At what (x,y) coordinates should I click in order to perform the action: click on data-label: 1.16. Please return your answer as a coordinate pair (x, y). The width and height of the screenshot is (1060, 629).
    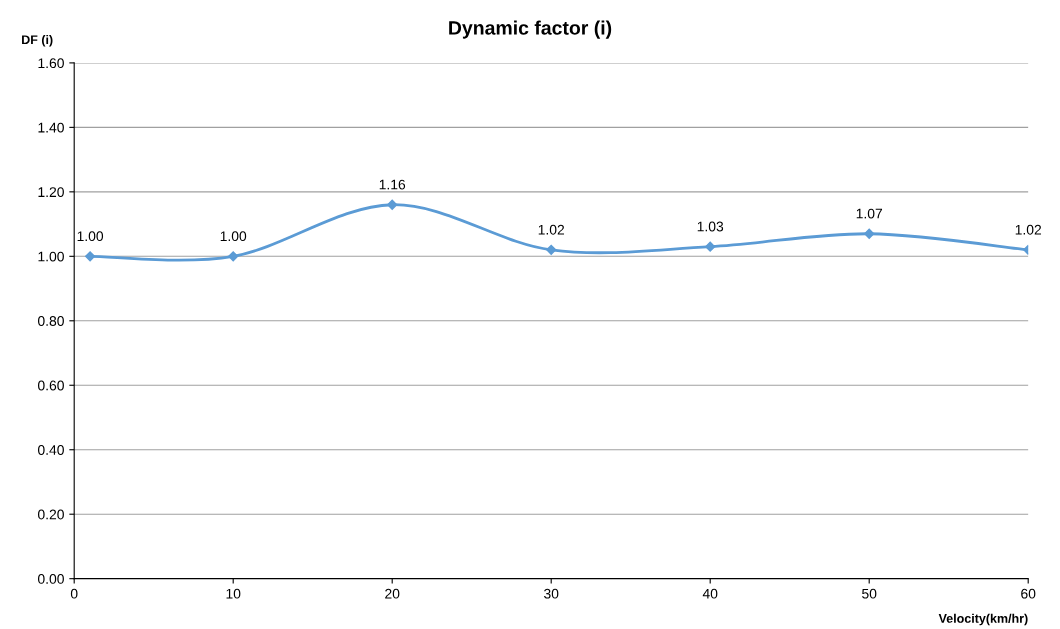
    Looking at the image, I should click on (392, 184).